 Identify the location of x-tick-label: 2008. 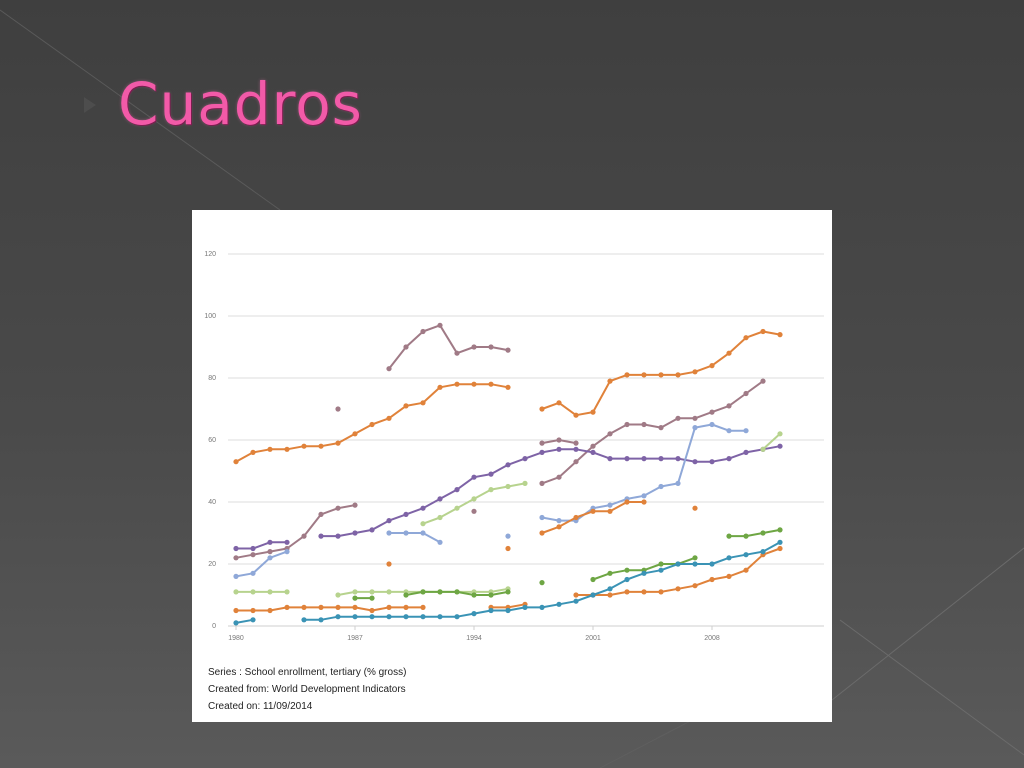
(712, 638).